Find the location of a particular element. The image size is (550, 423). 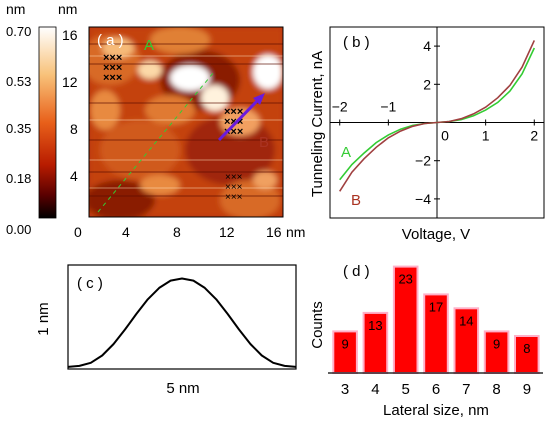

histogram-value-label: 17 is located at coordinates (436, 306).